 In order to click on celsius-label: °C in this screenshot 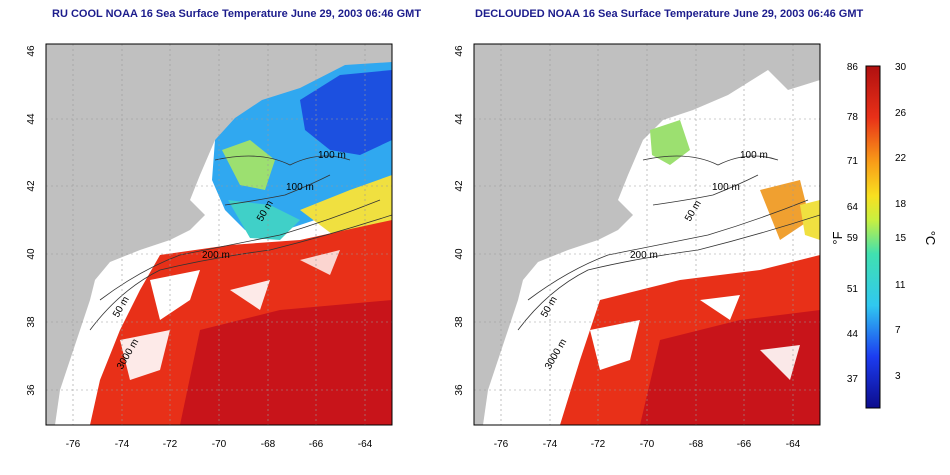, I will do `click(930, 238)`.